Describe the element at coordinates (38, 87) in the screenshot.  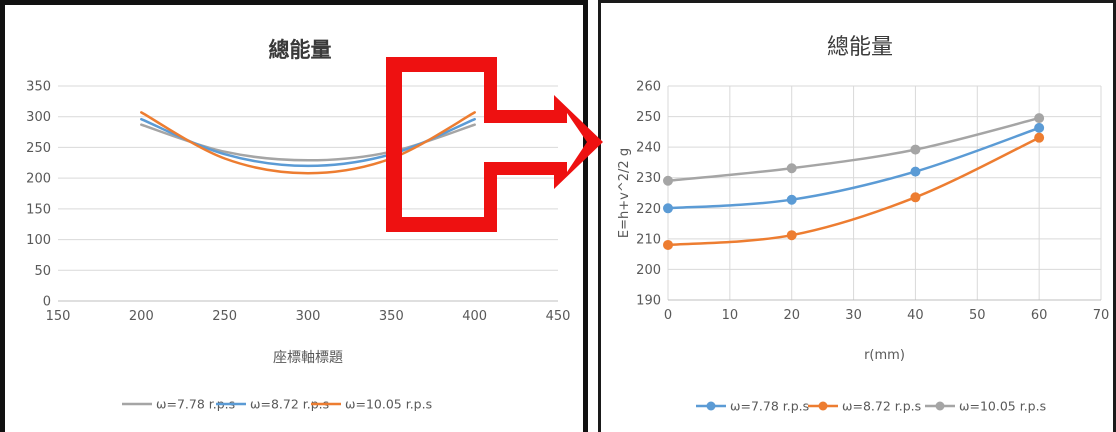
I see `y-tick-label: 350` at that location.